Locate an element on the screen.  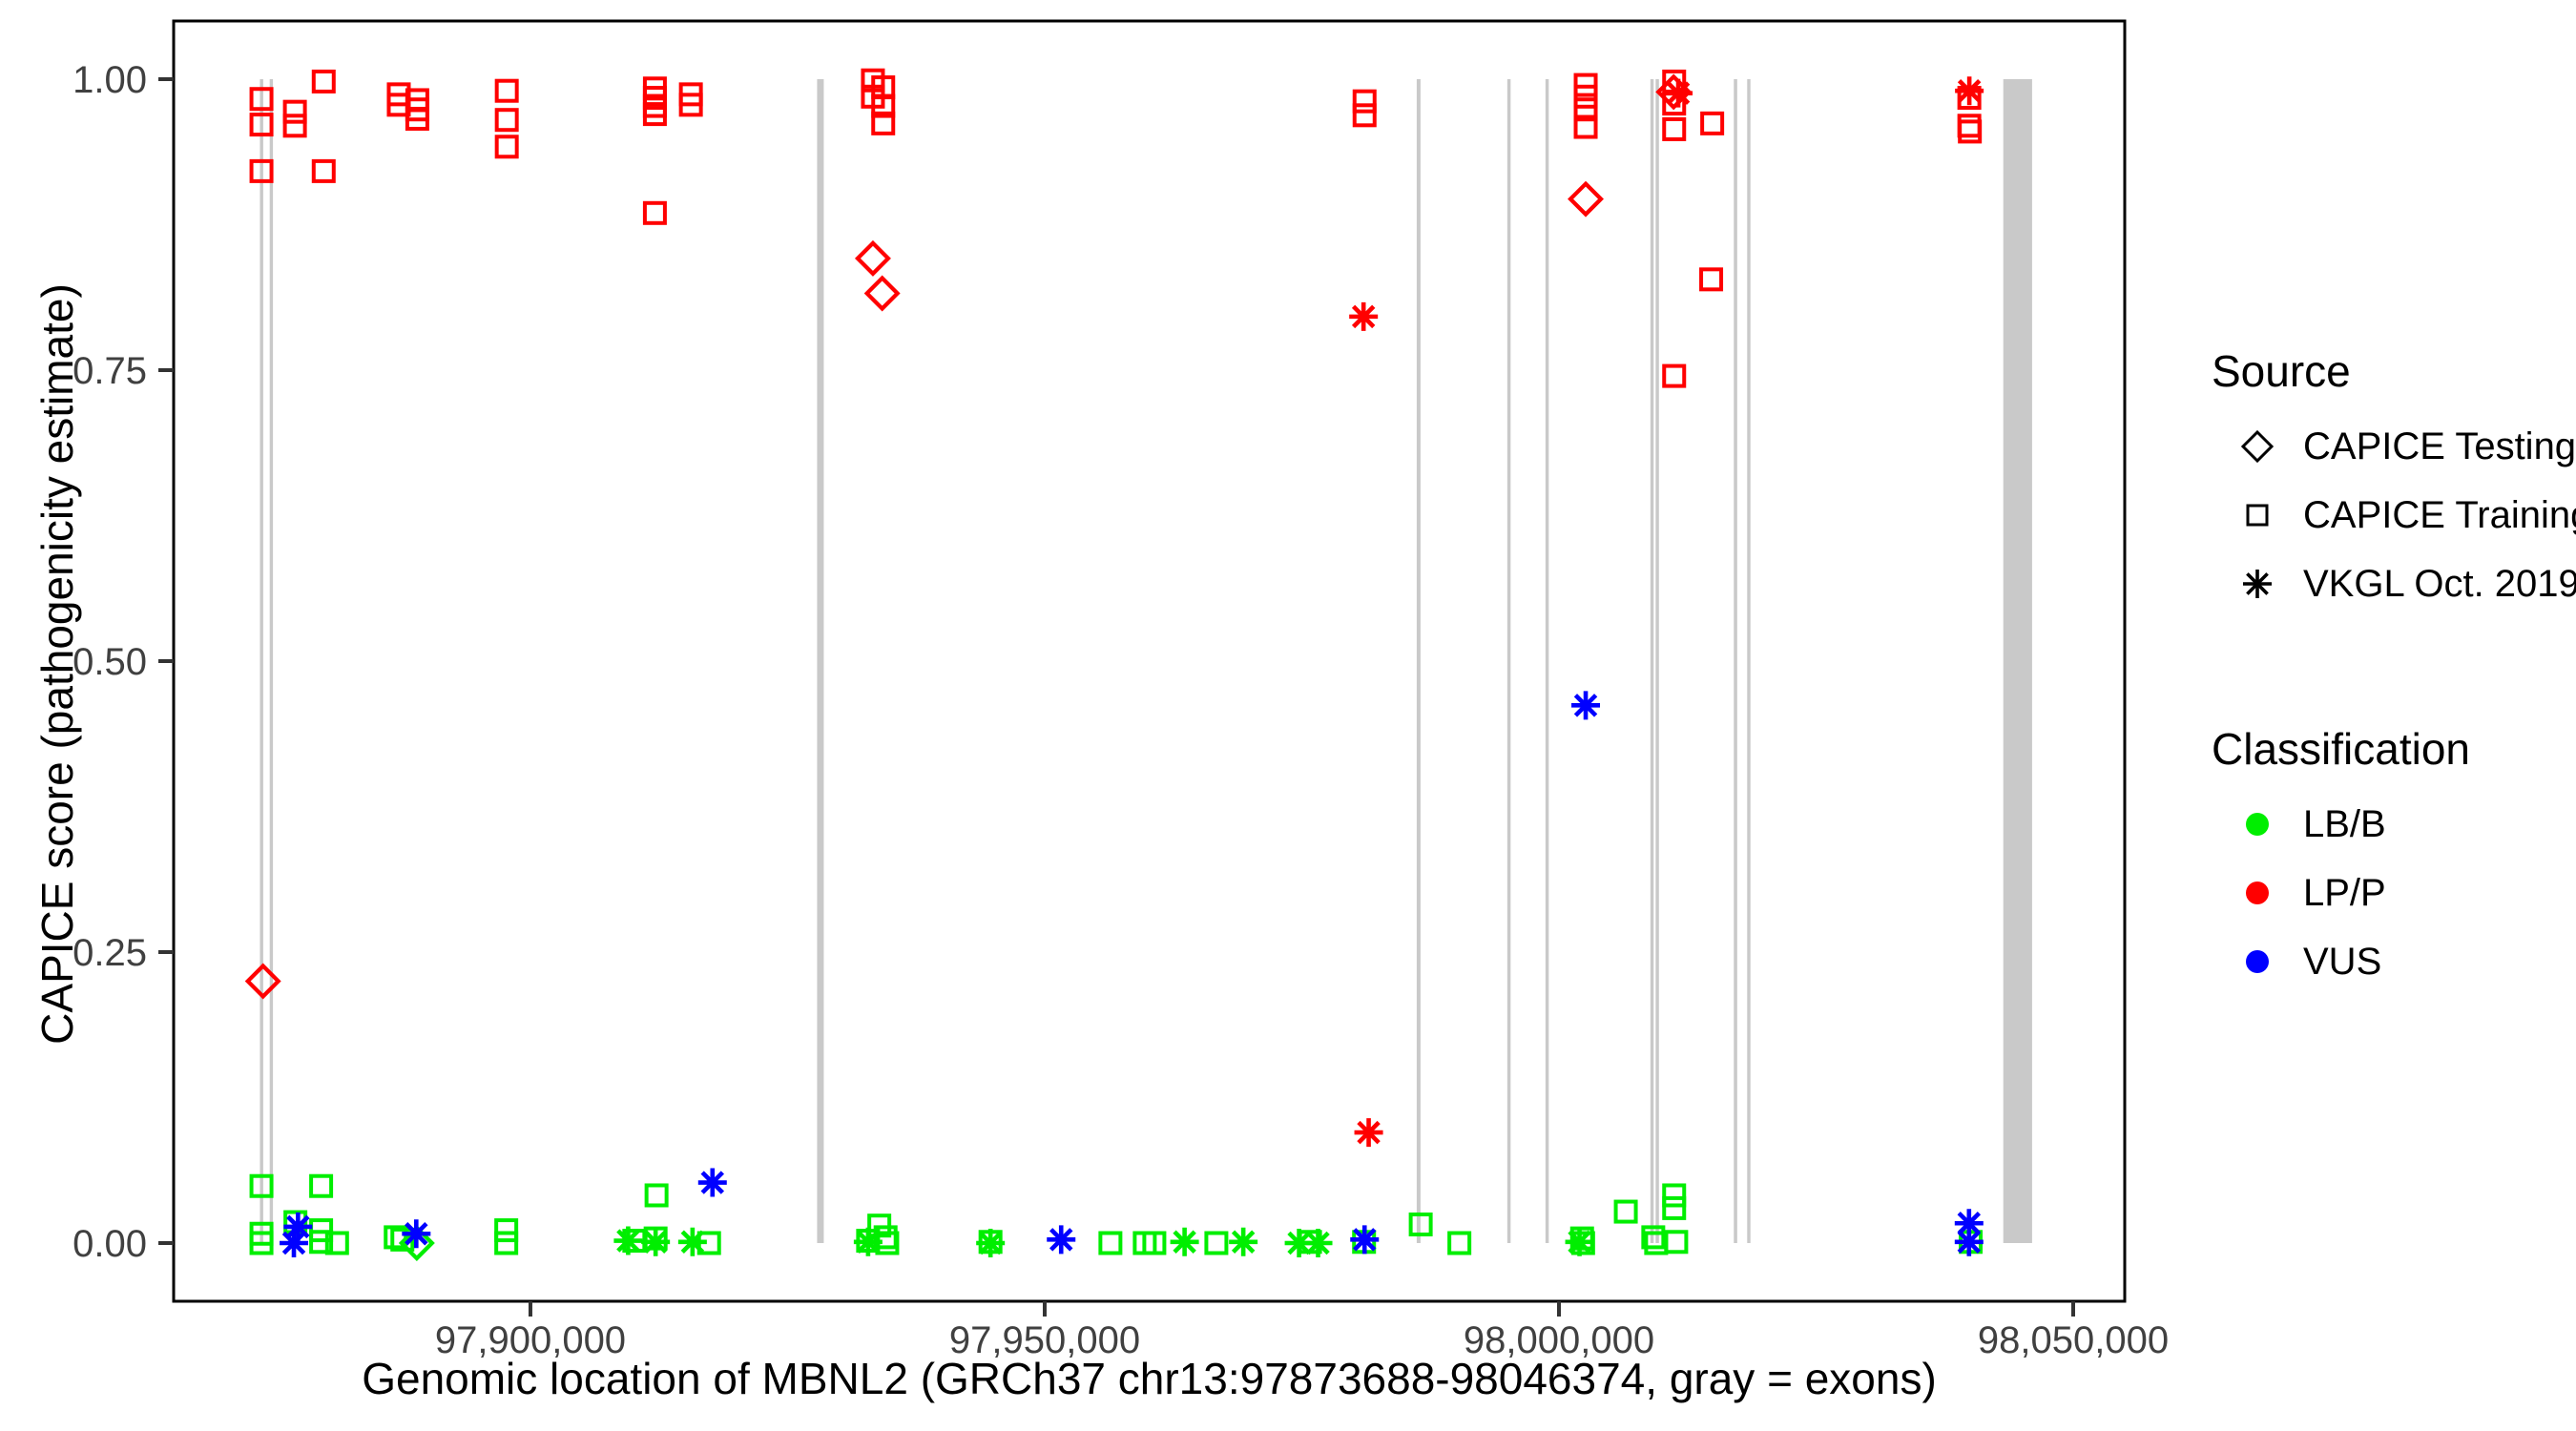
legend-item-label: CAPICE Testing is located at coordinates (2439, 446).